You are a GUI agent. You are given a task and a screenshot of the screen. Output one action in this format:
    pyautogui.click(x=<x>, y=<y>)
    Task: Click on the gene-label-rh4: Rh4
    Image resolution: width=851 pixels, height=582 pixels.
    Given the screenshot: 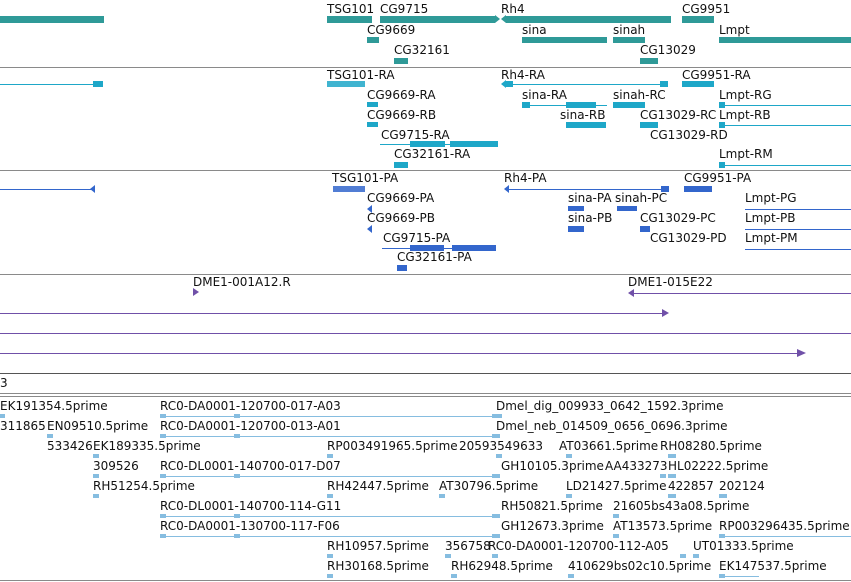 What is the action you would take?
    pyautogui.click(x=513, y=9)
    